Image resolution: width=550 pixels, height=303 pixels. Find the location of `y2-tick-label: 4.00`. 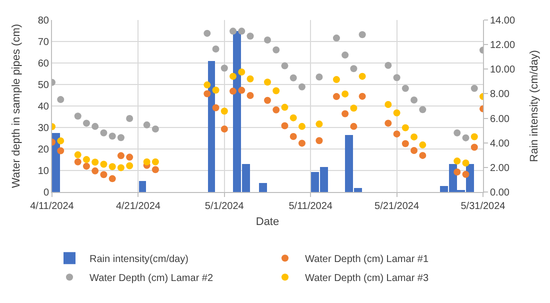

y2-tick-label: 4.00 is located at coordinates (500, 144).